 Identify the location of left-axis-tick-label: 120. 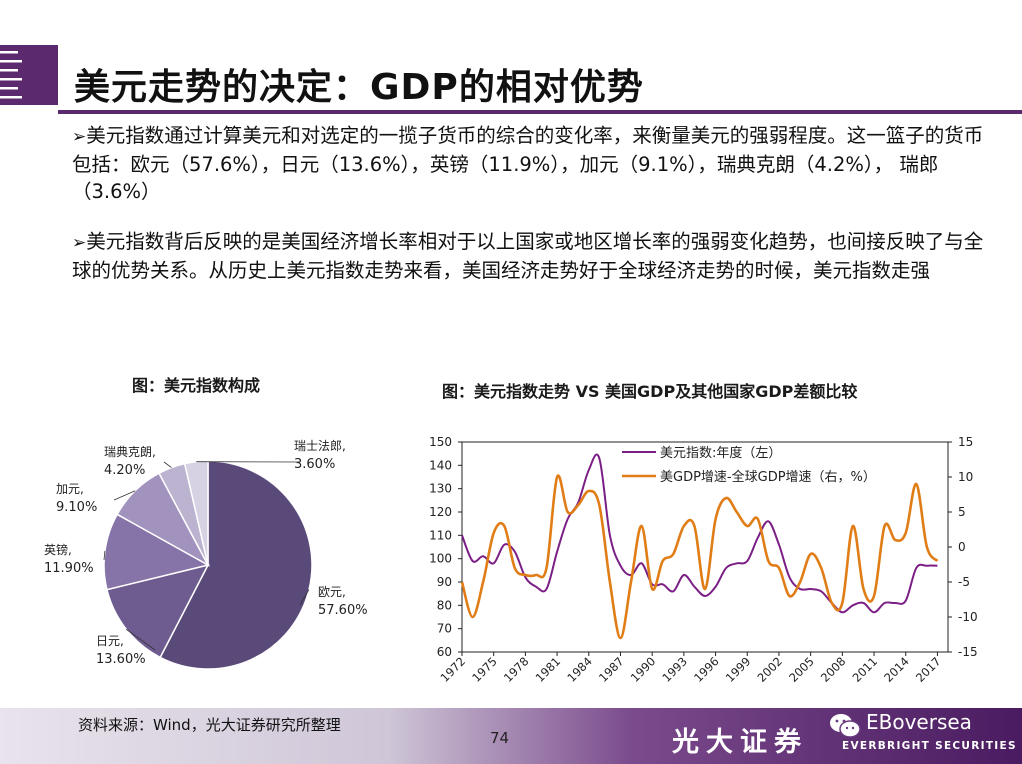
(440, 512).